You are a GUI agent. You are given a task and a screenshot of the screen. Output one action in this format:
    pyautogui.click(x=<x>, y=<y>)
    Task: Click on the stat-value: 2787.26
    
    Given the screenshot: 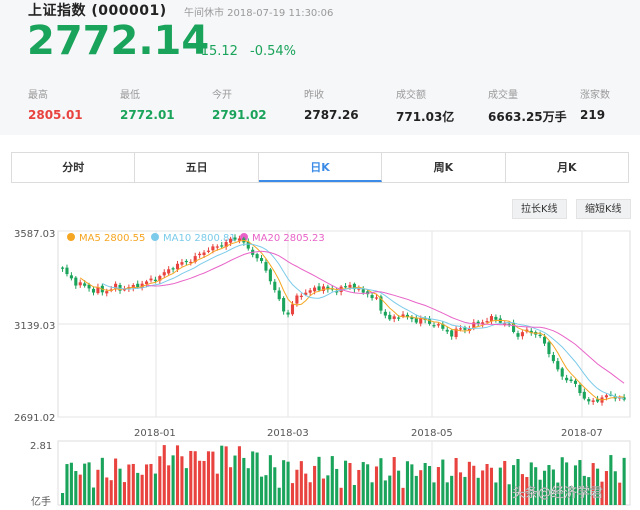 What is the action you would take?
    pyautogui.click(x=331, y=115)
    